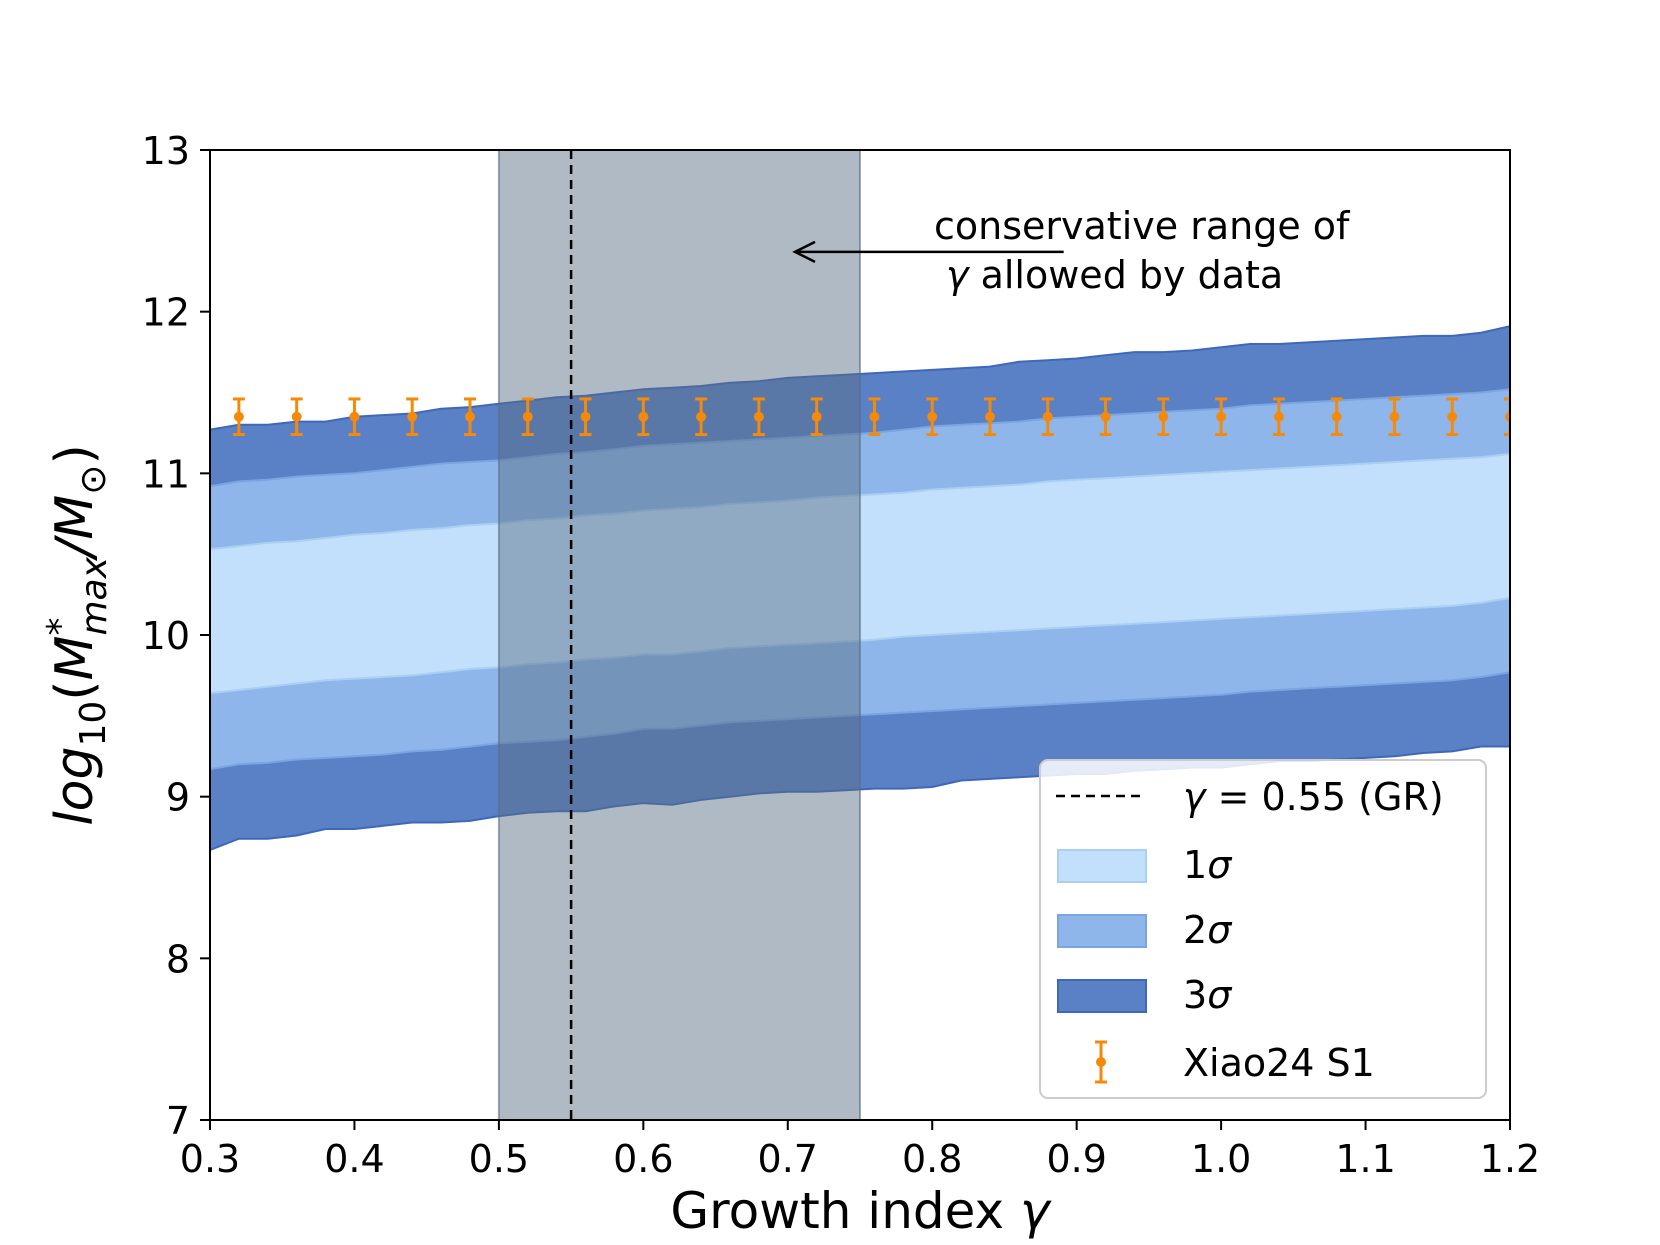 The width and height of the screenshot is (1660, 1245). I want to click on legend-2sigma-sigma: σ, so click(1220, 930).